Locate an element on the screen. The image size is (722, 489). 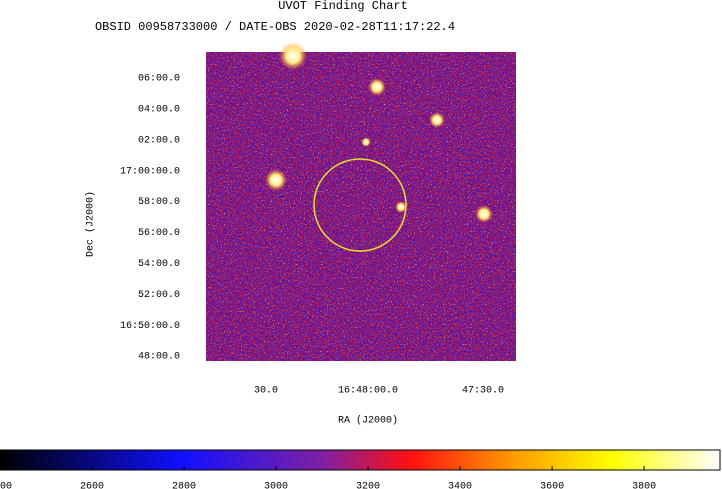
x-axis-label: RA (J2000) is located at coordinates (368, 421).